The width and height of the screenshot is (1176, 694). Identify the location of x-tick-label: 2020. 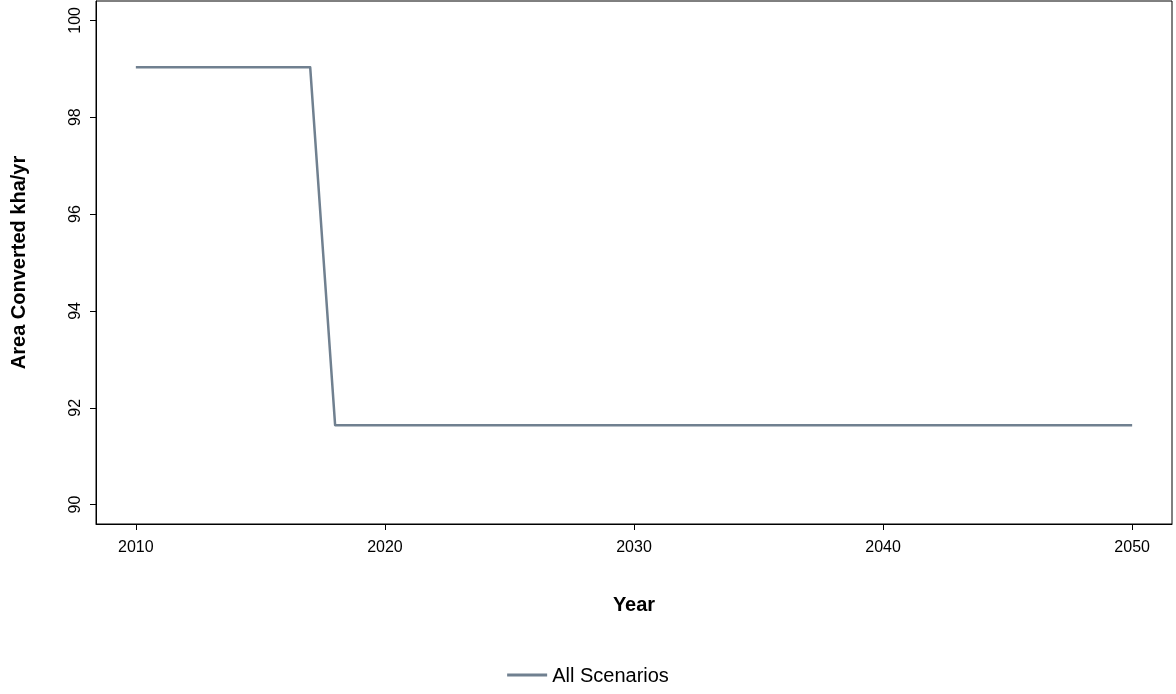
(385, 546).